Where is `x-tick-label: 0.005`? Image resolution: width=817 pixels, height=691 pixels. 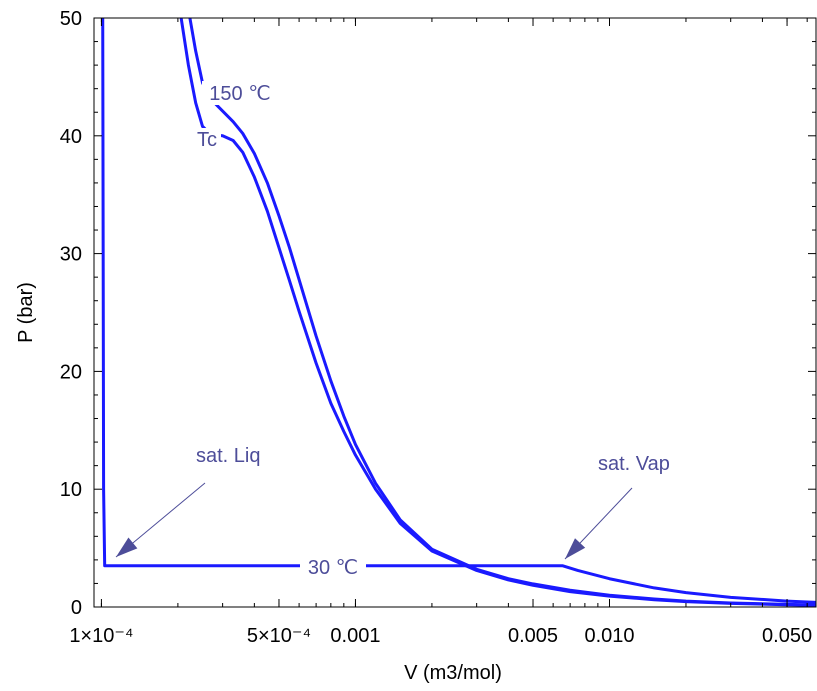
x-tick-label: 0.005 is located at coordinates (533, 636).